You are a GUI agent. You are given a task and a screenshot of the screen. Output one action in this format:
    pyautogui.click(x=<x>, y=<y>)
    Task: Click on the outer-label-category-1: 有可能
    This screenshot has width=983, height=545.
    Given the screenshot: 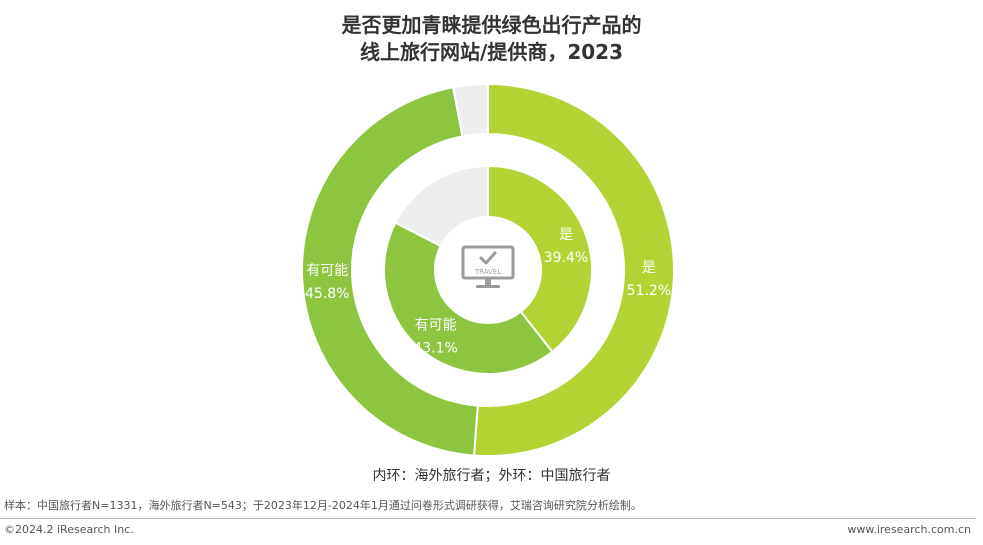 What is the action you would take?
    pyautogui.click(x=327, y=271)
    